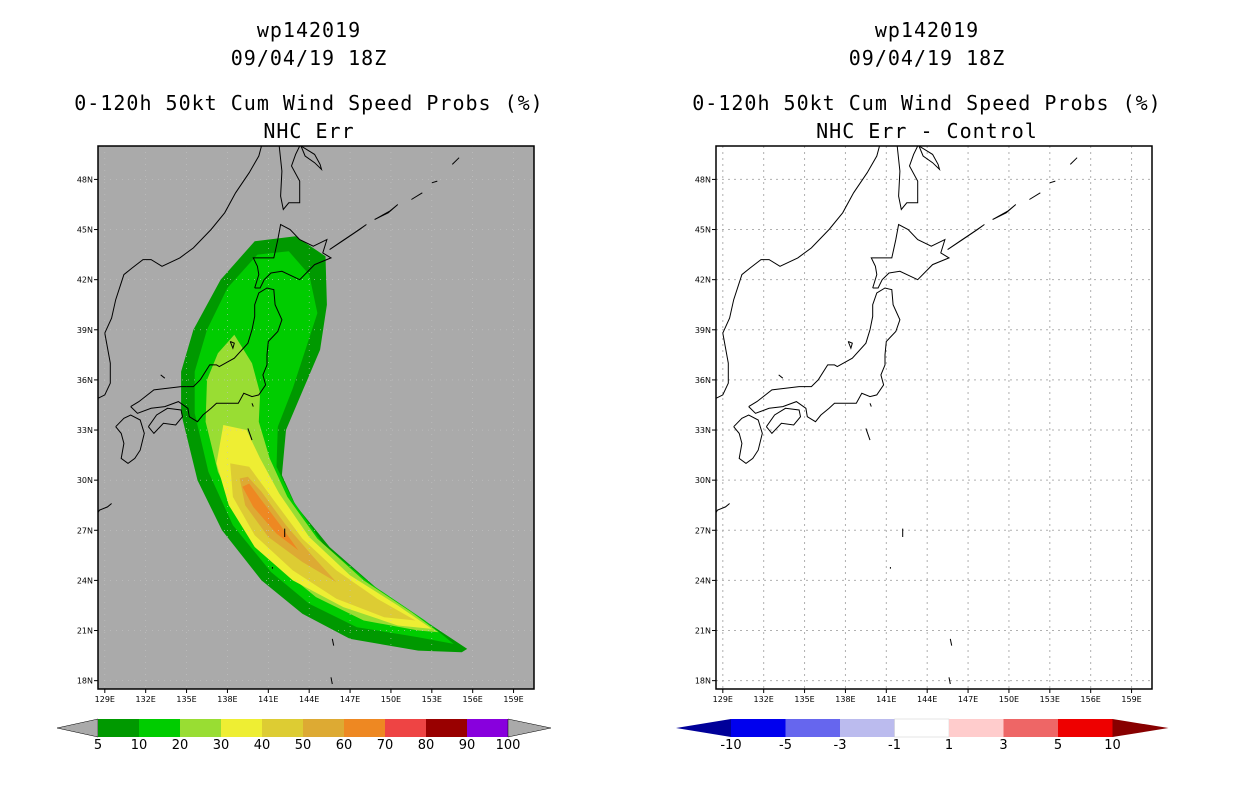 This screenshot has width=1236, height=800. Describe the element at coordinates (703, 179) in the screenshot. I see `lat-tick-label: 48N` at that location.